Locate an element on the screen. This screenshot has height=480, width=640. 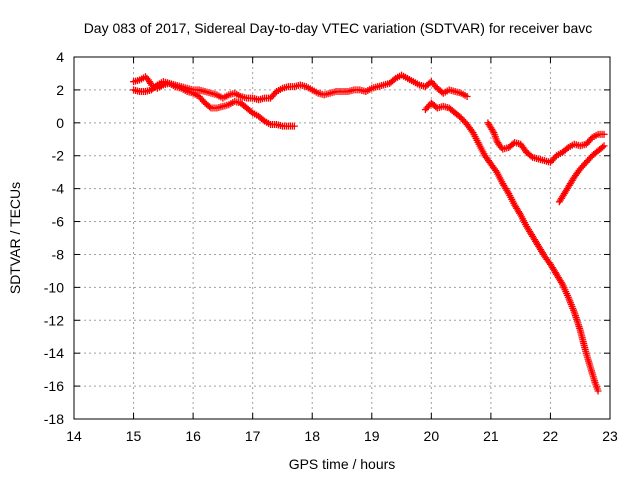
x-tick-label: 16 is located at coordinates (193, 436).